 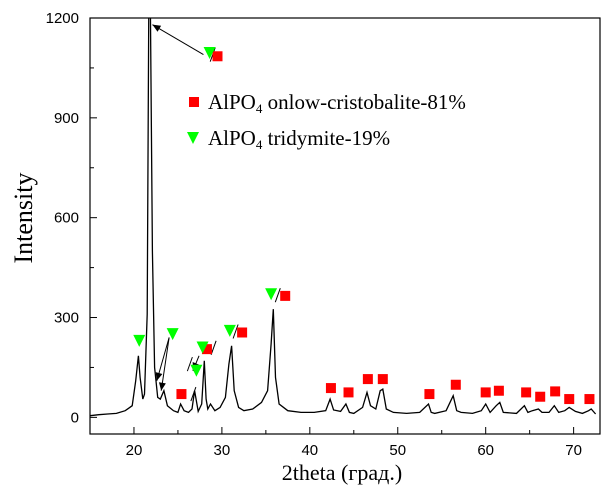 I want to click on legend-triangle-marker, so click(x=193, y=138).